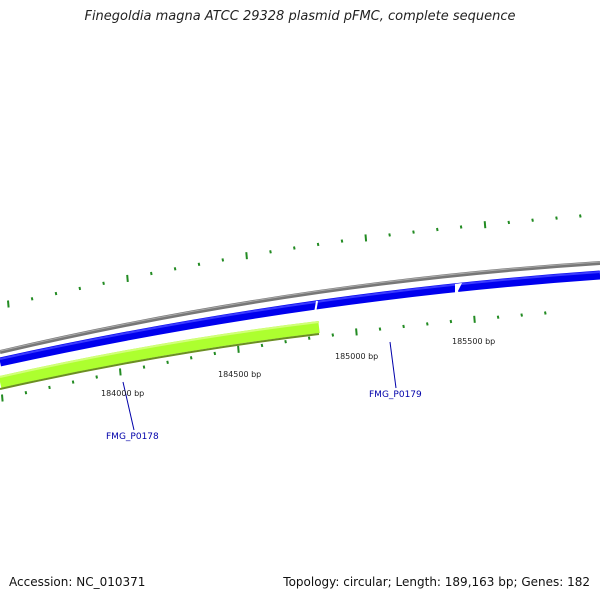  I want to click on gene-FMG_P0178-body, so click(160, 354).